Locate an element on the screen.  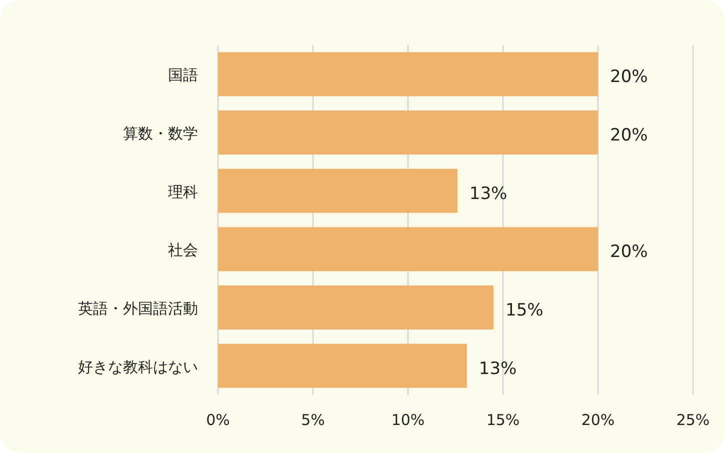
x-tick-label: 20% is located at coordinates (598, 420).